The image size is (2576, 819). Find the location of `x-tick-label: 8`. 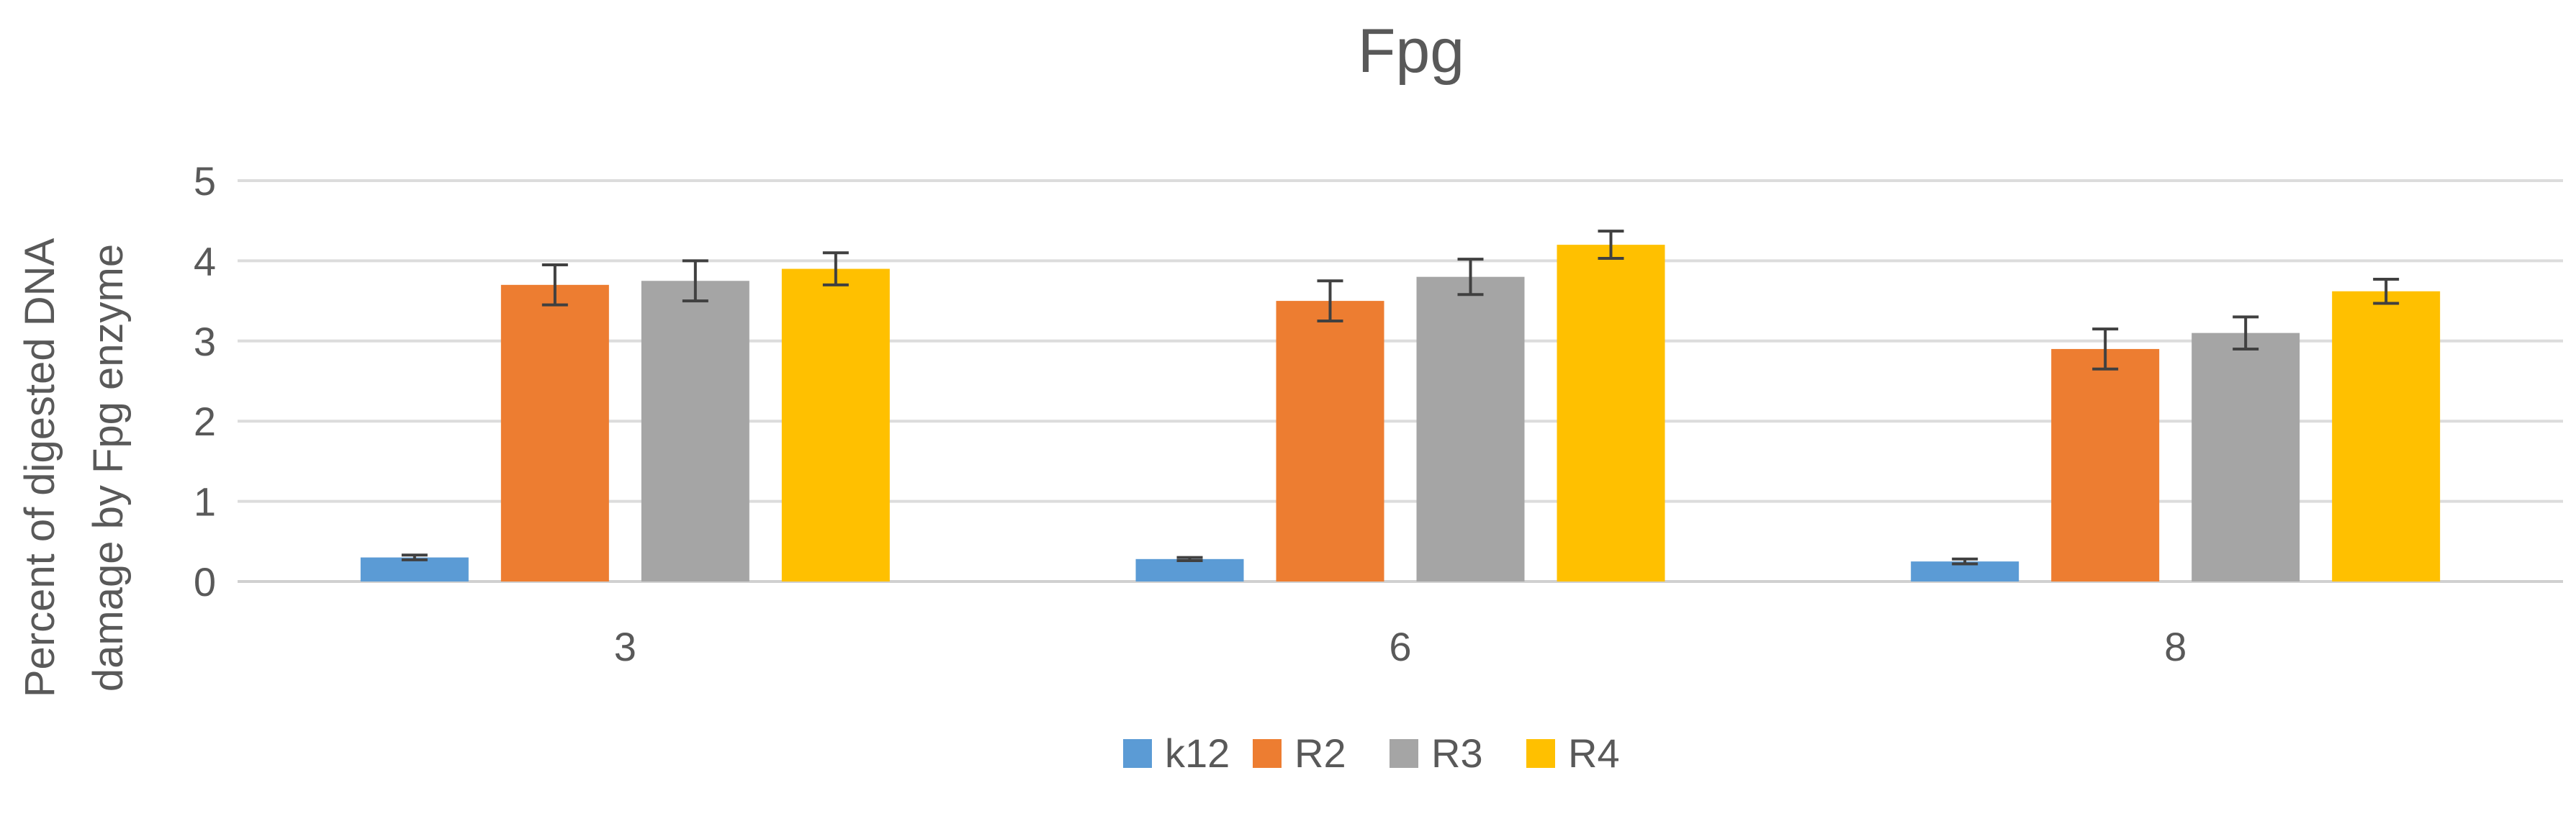

x-tick-label: 8 is located at coordinates (2175, 646).